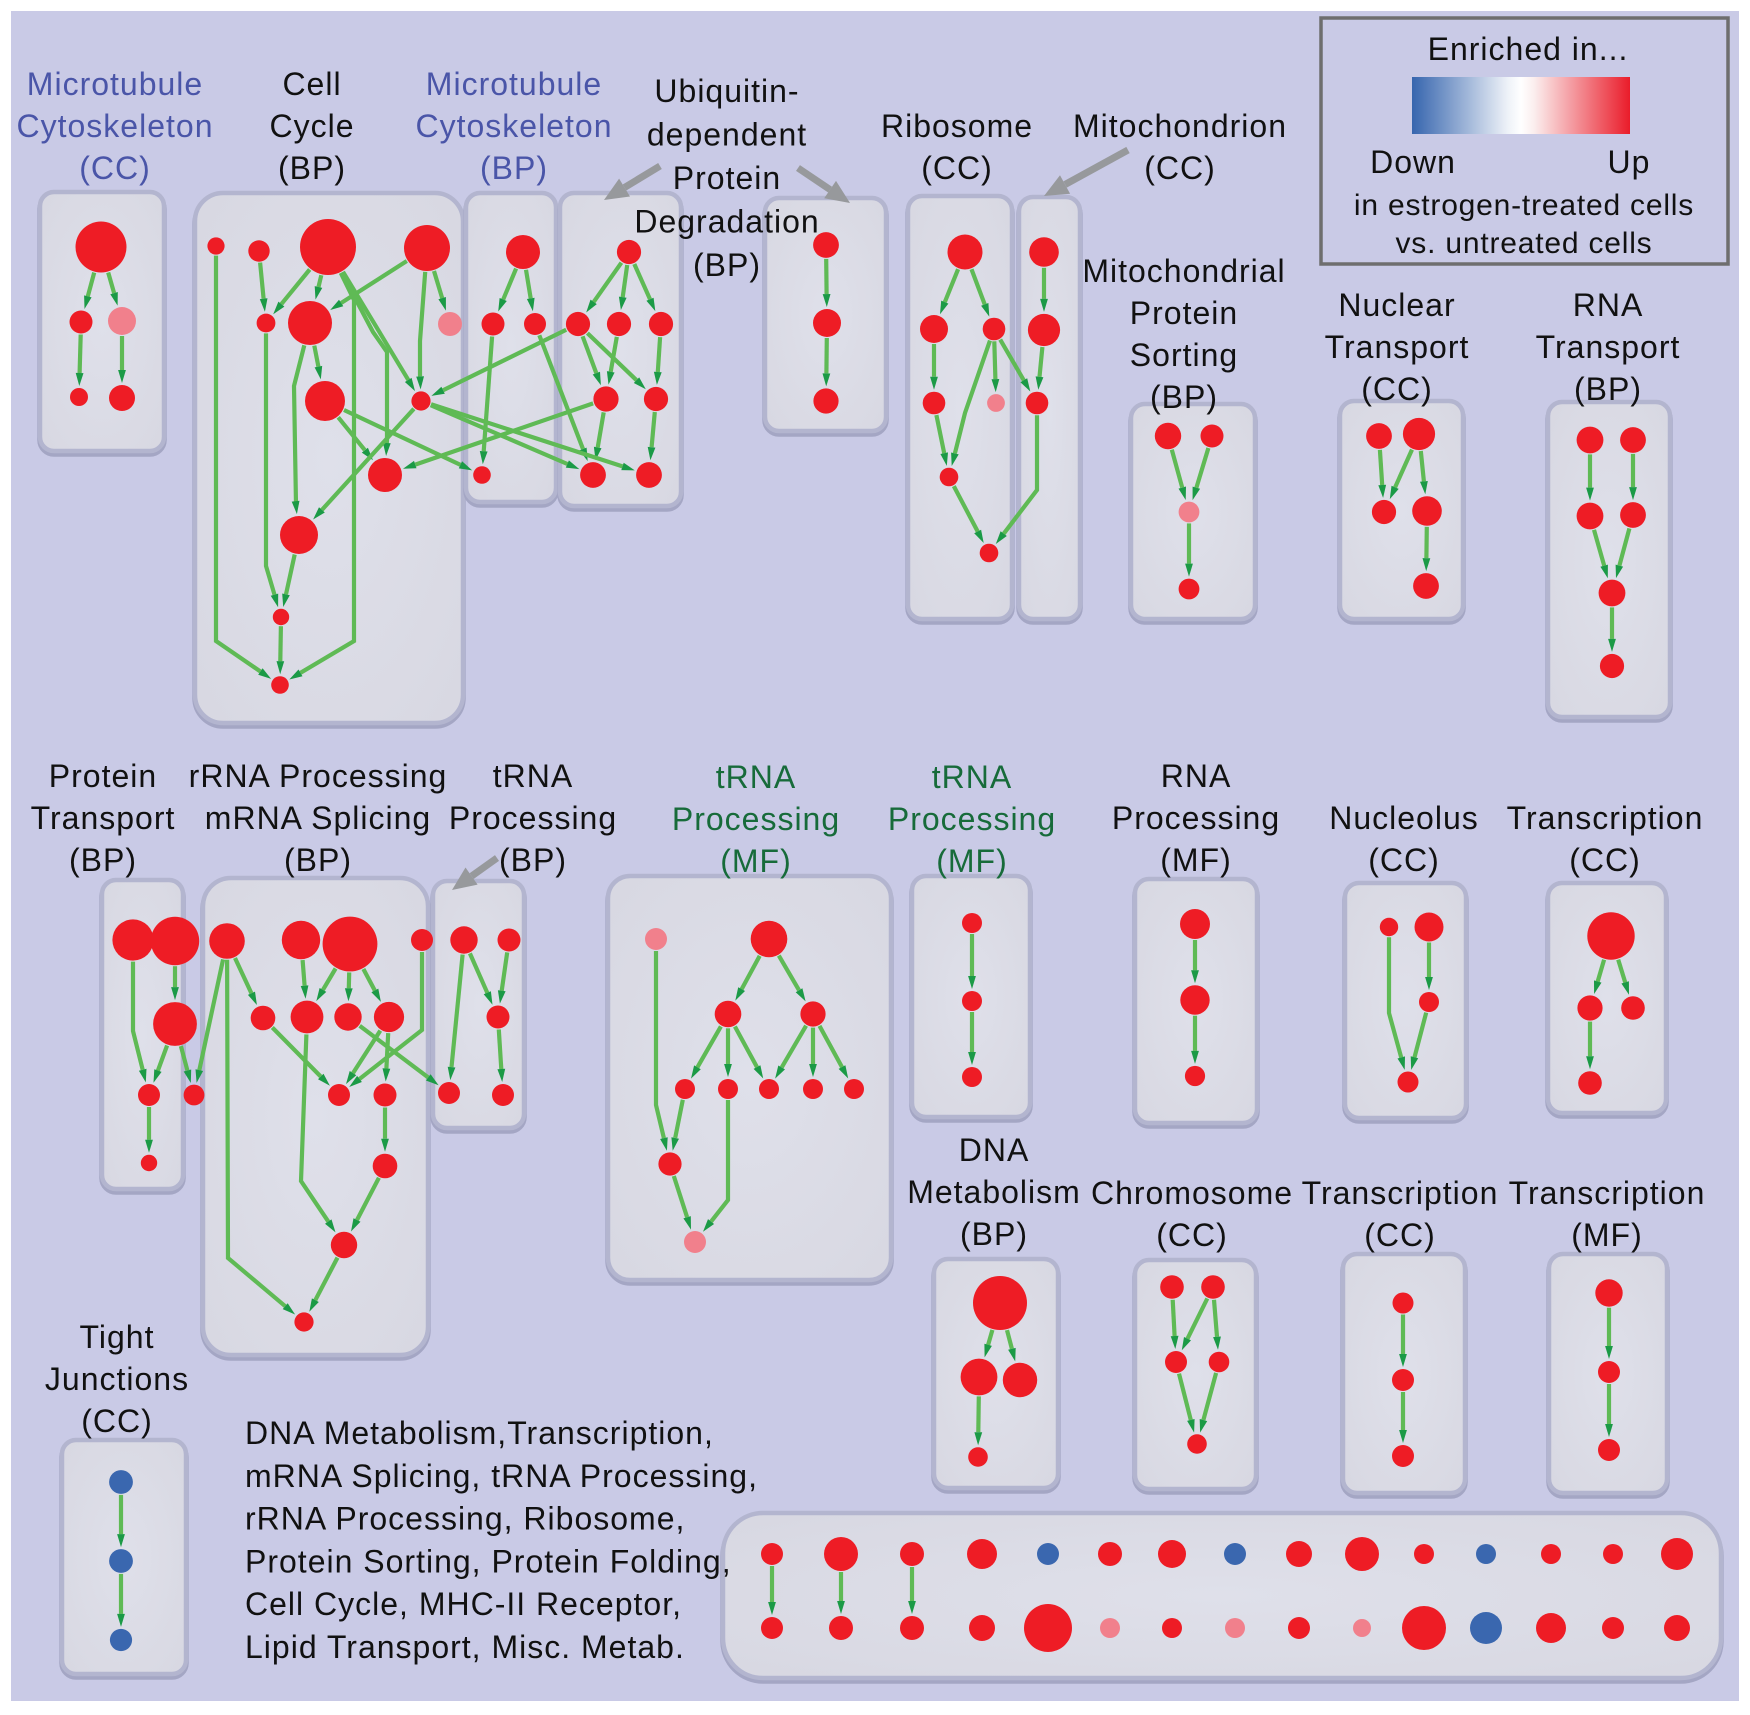  I want to click on svg-text: Degradation, so click(726, 222).